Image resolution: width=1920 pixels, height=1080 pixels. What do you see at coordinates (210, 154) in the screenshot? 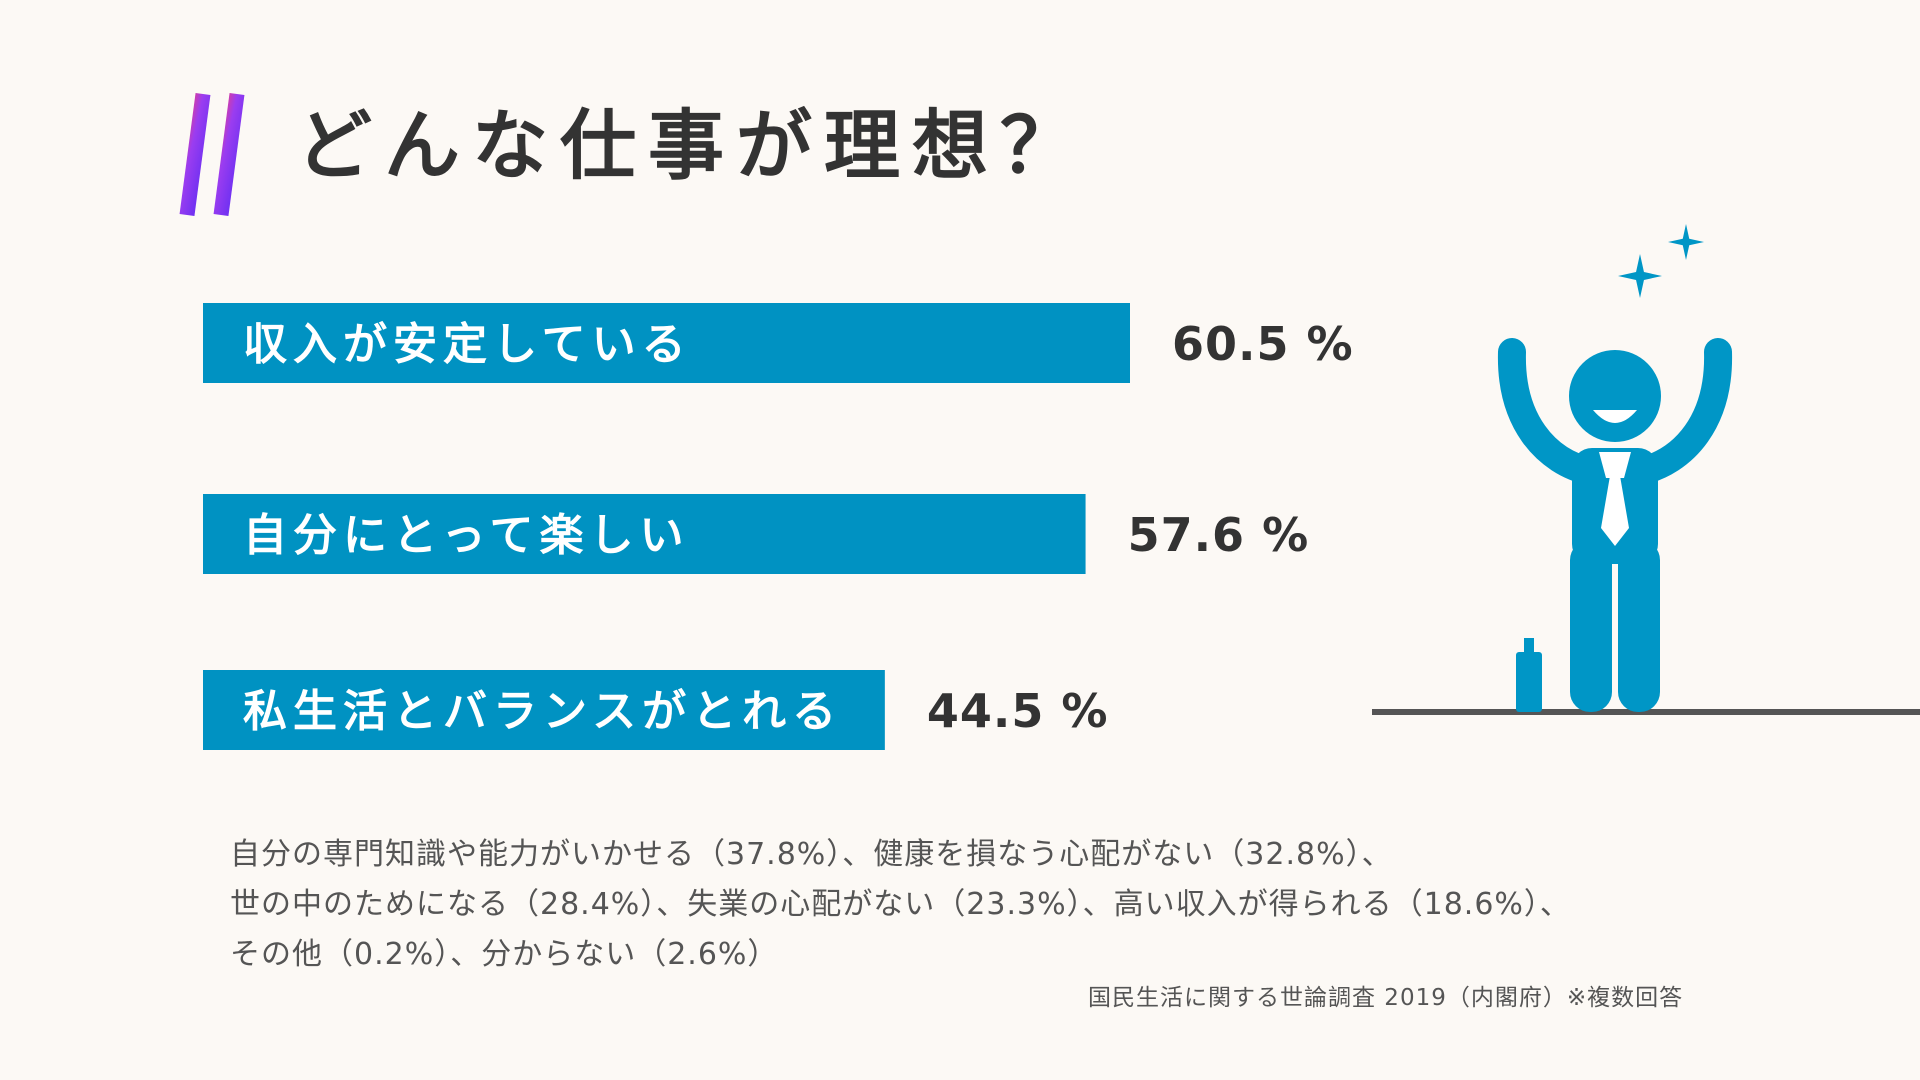
I see `hashtag-icon` at bounding box center [210, 154].